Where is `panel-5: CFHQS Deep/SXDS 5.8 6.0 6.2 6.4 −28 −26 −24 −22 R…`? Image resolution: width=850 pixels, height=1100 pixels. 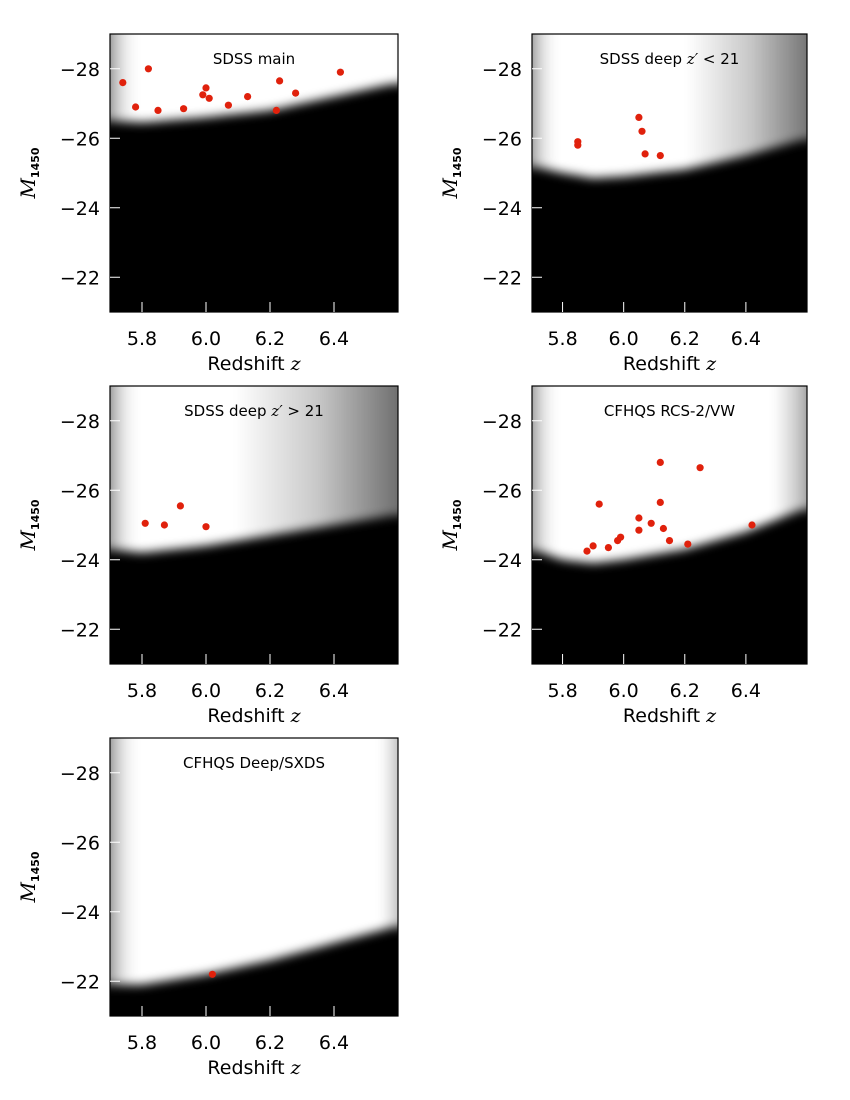 panel-5: CFHQS Deep/SXDS 5.8 6.0 6.2 6.4 −28 −26 −24 −22 R… is located at coordinates (207, 908).